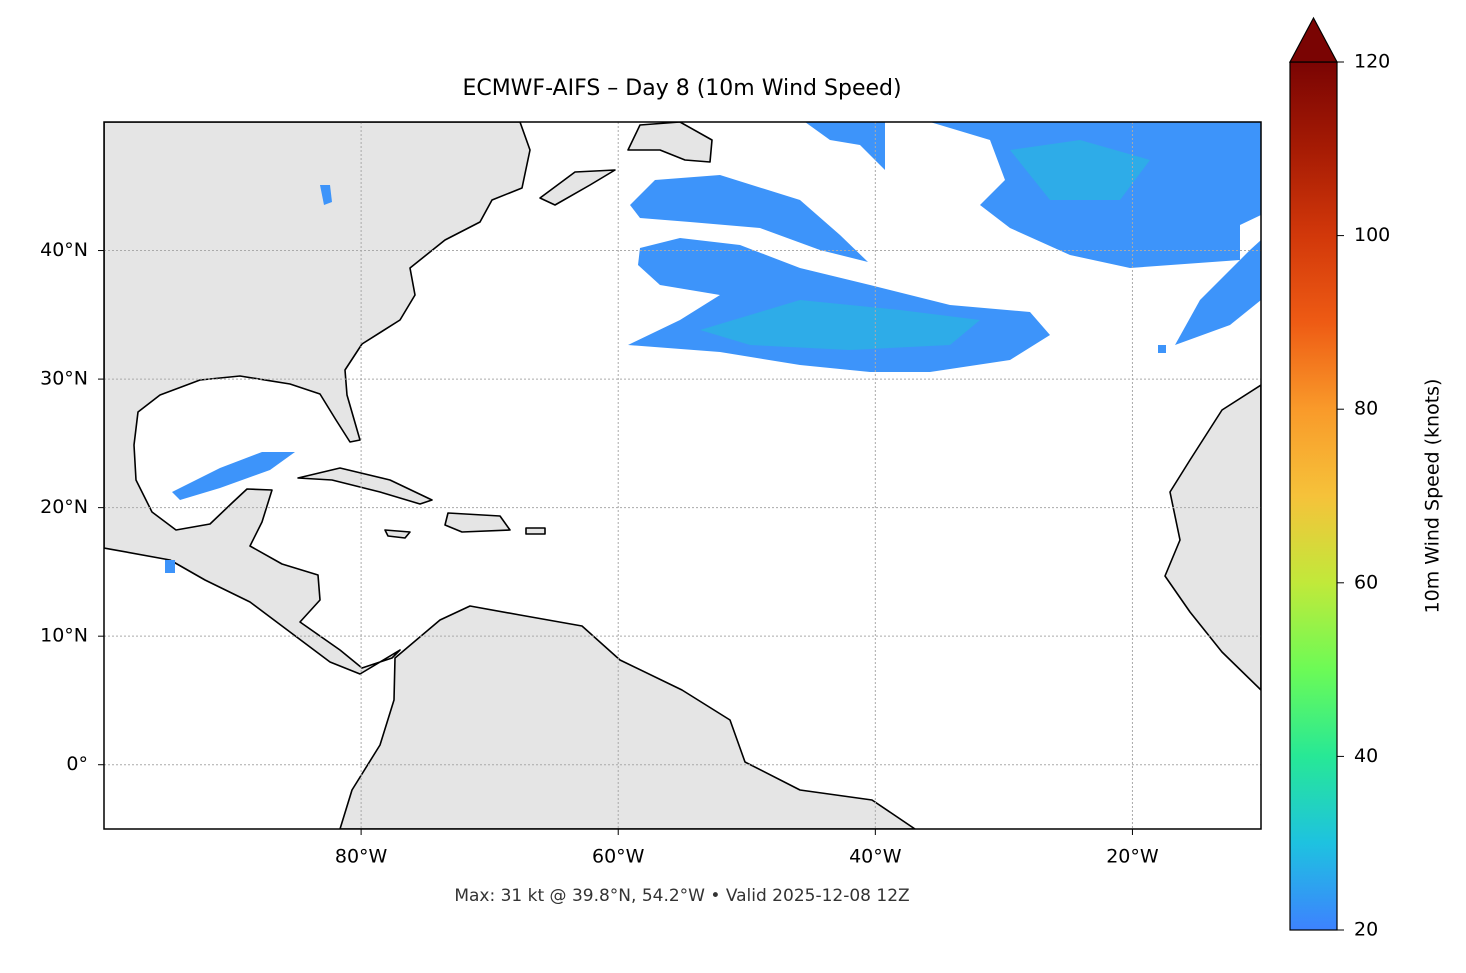 The height and width of the screenshot is (973, 1466). What do you see at coordinates (361, 857) in the screenshot?
I see `x-tick-label: 80°W` at bounding box center [361, 857].